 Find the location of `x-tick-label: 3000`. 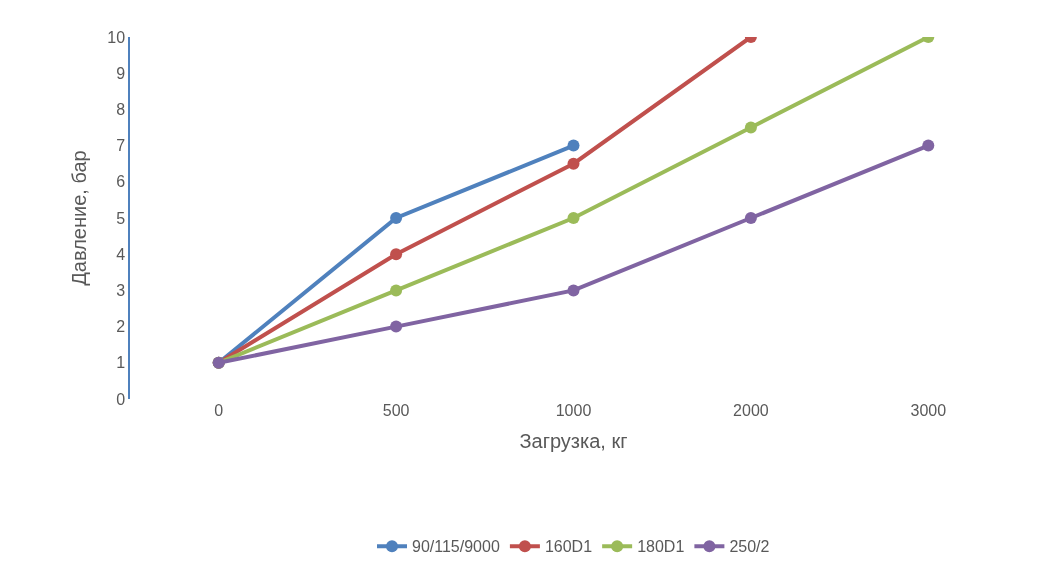

x-tick-label: 3000 is located at coordinates (928, 410).